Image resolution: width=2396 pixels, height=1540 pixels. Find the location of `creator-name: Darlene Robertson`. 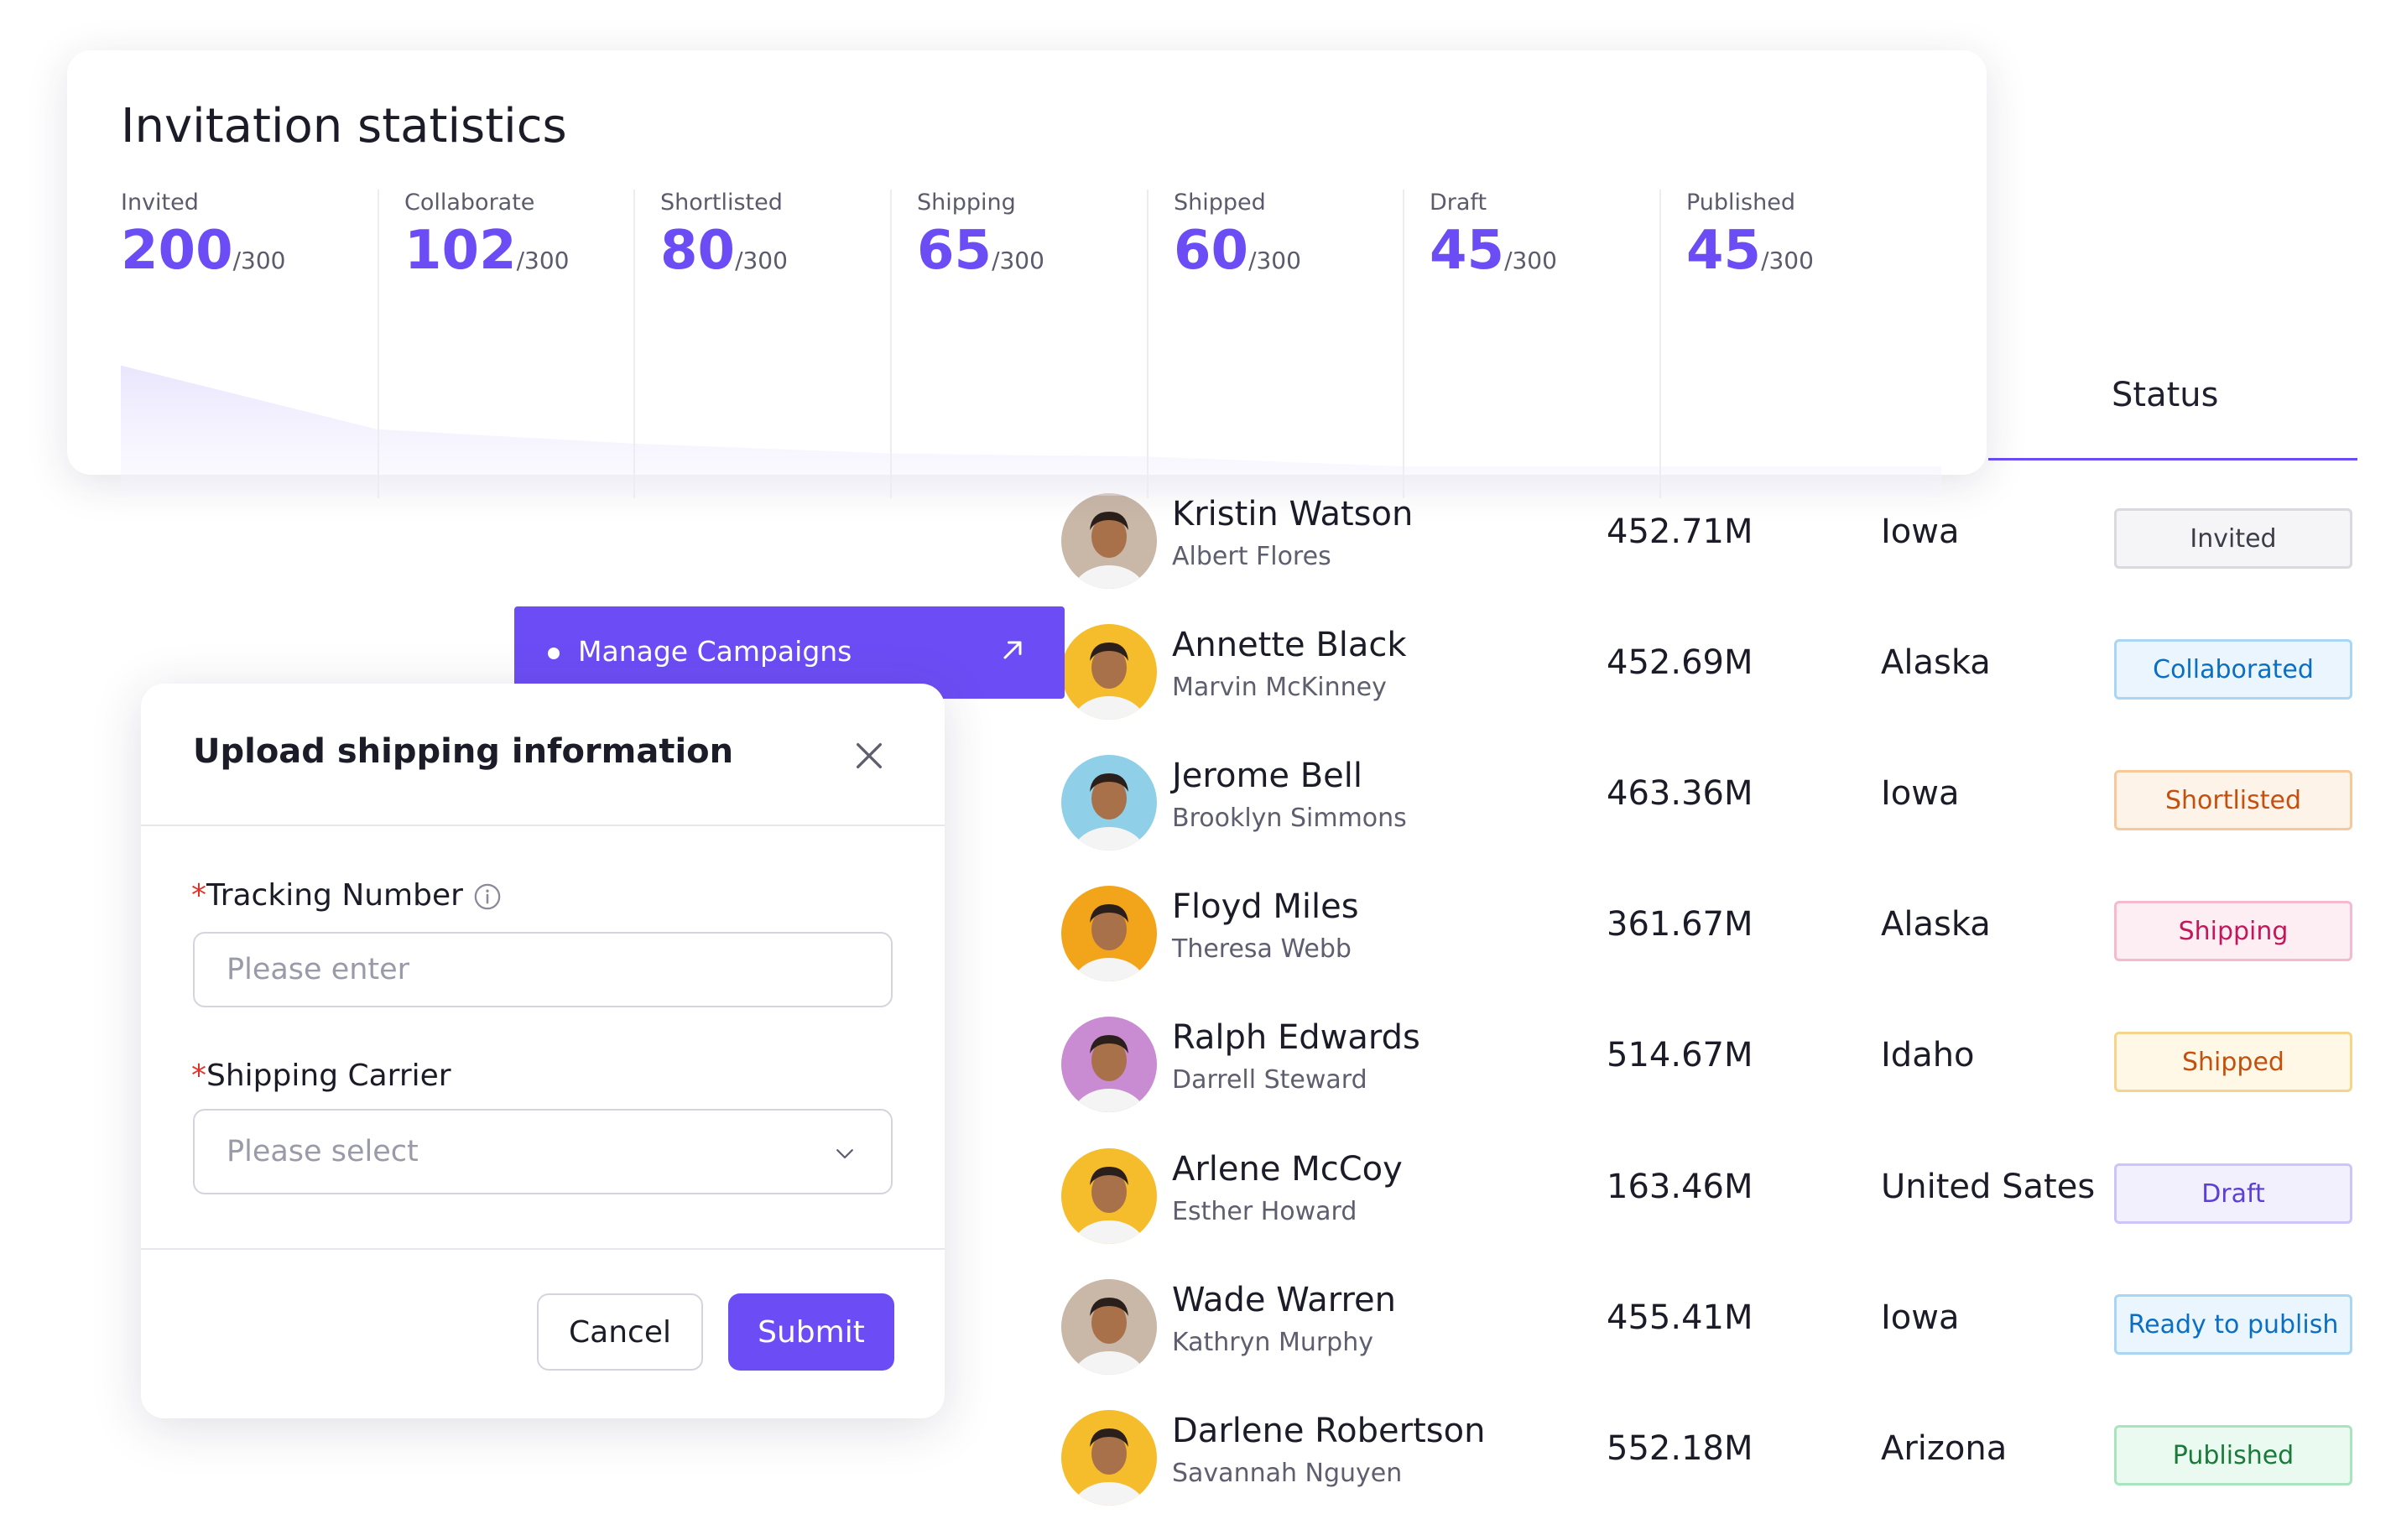

creator-name: Darlene Robertson is located at coordinates (1329, 1431).